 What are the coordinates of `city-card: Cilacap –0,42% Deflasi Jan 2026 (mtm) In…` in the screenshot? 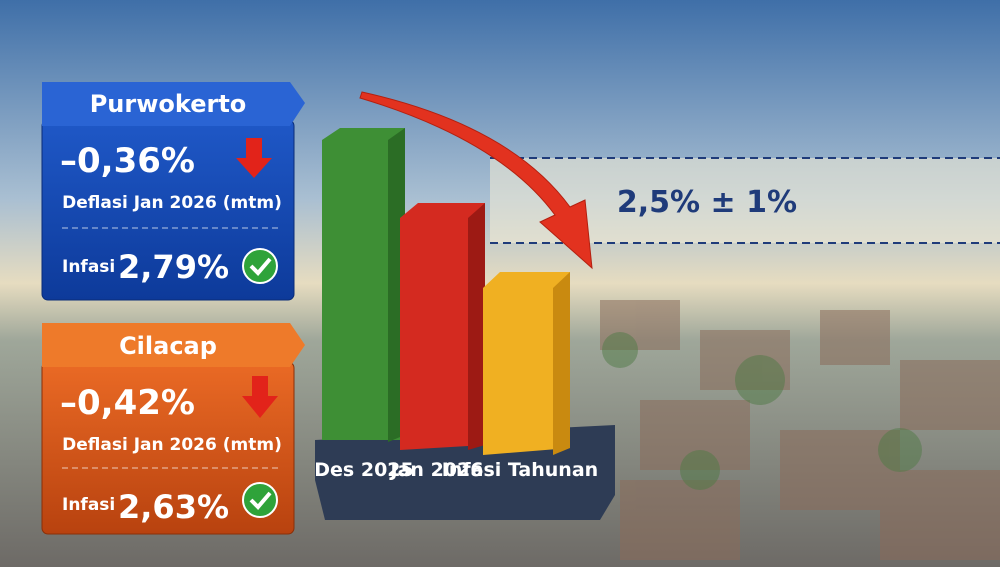 It's located at (173, 429).